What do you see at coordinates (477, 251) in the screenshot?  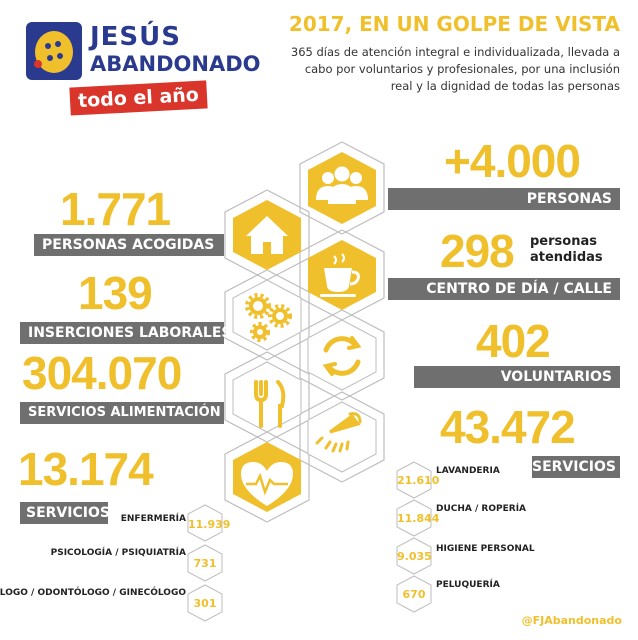 I see `stat-centro-value: 298` at bounding box center [477, 251].